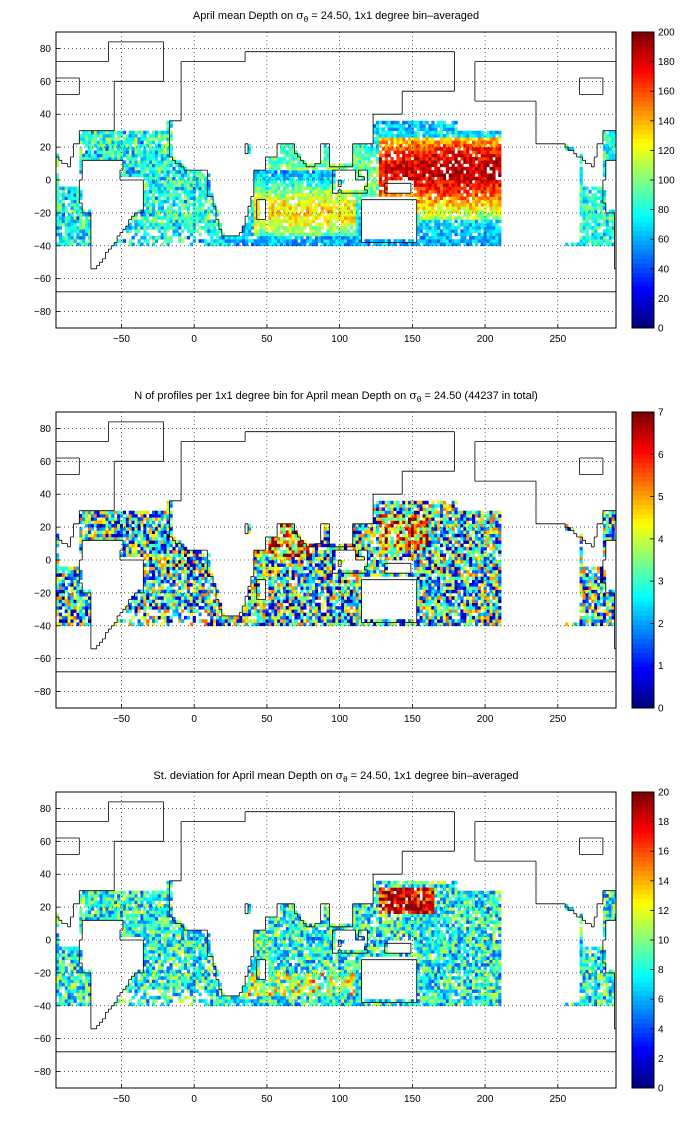 The height and width of the screenshot is (1140, 696). Describe the element at coordinates (194, 339) in the screenshot. I see `x-tick-label: 0` at that location.